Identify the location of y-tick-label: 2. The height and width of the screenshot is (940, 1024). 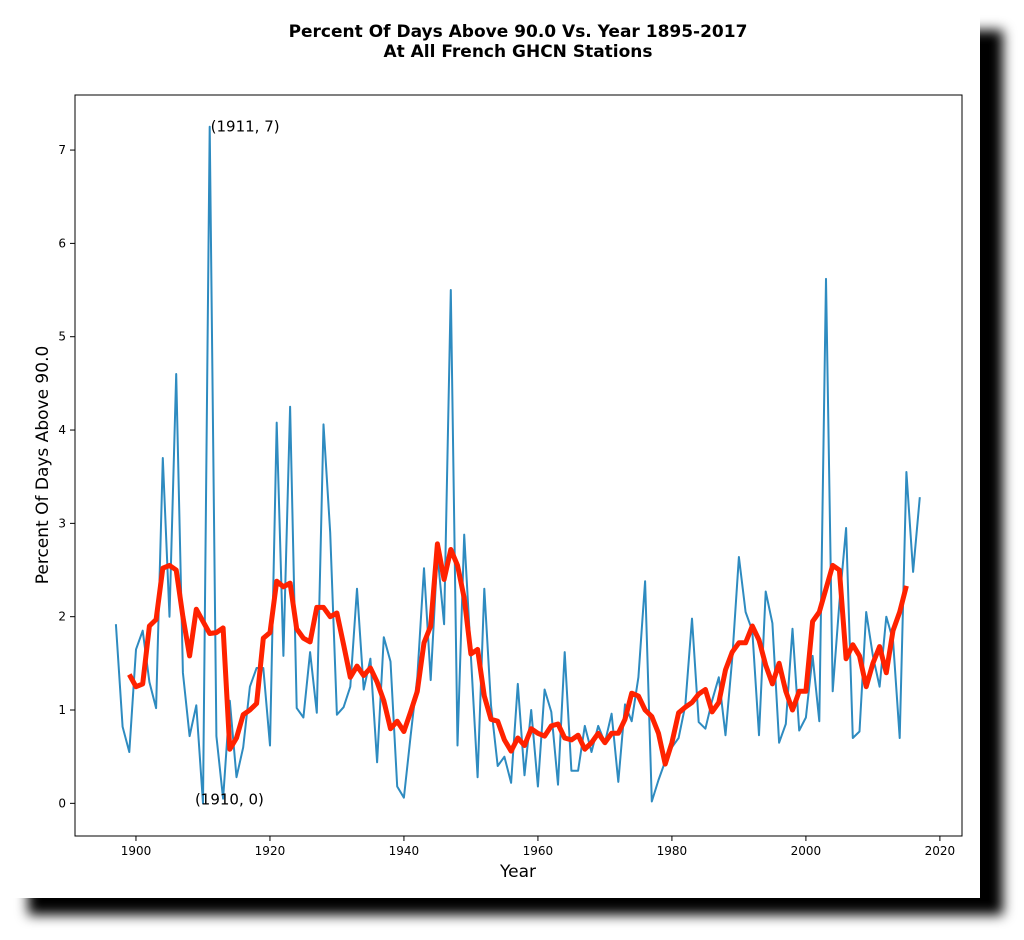
(62, 617).